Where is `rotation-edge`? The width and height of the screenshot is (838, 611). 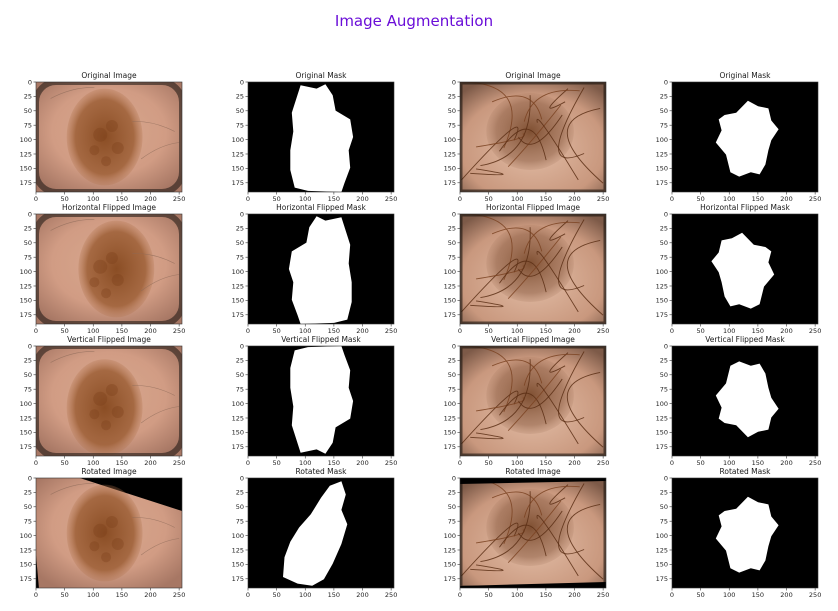
rotation-edge is located at coordinates (533, 481).